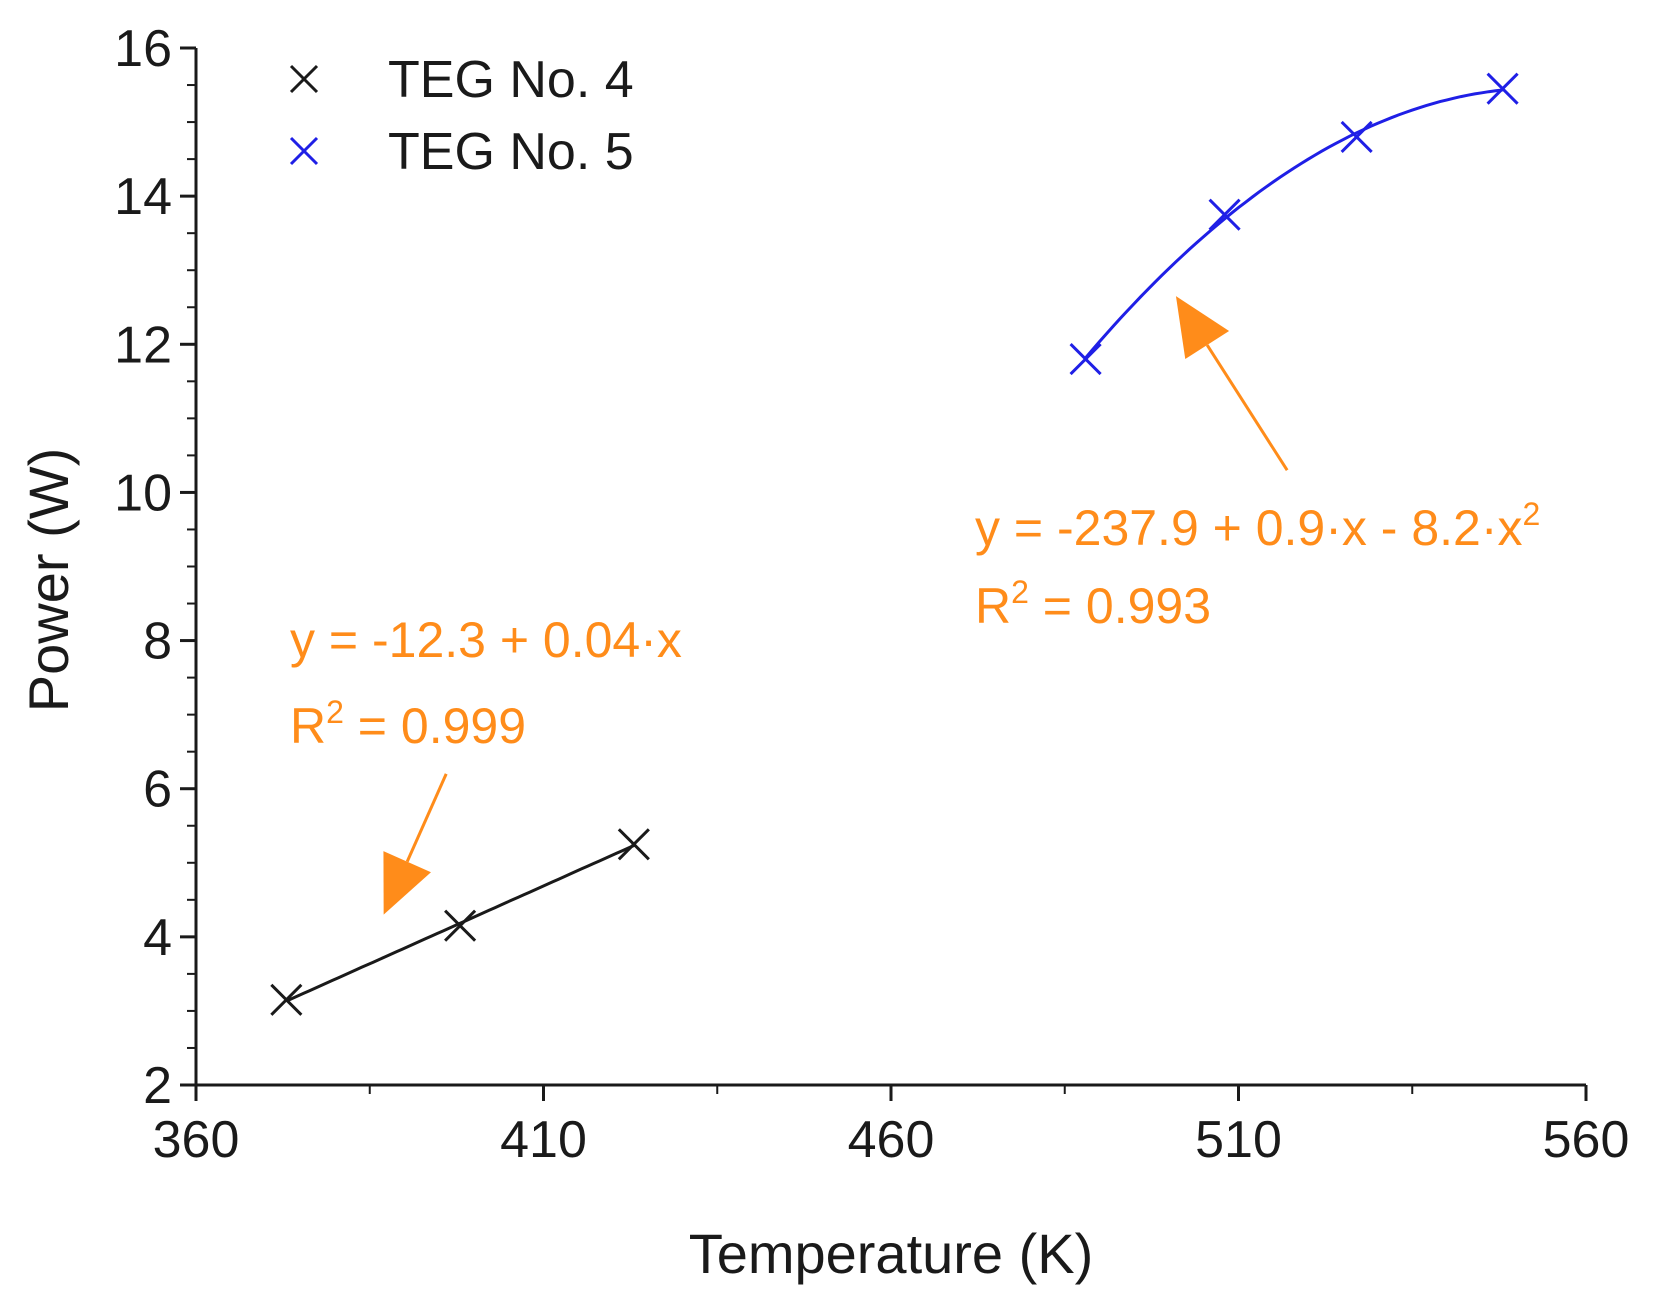  What do you see at coordinates (157, 790) in the screenshot?
I see `y-tick-label-6: 6` at bounding box center [157, 790].